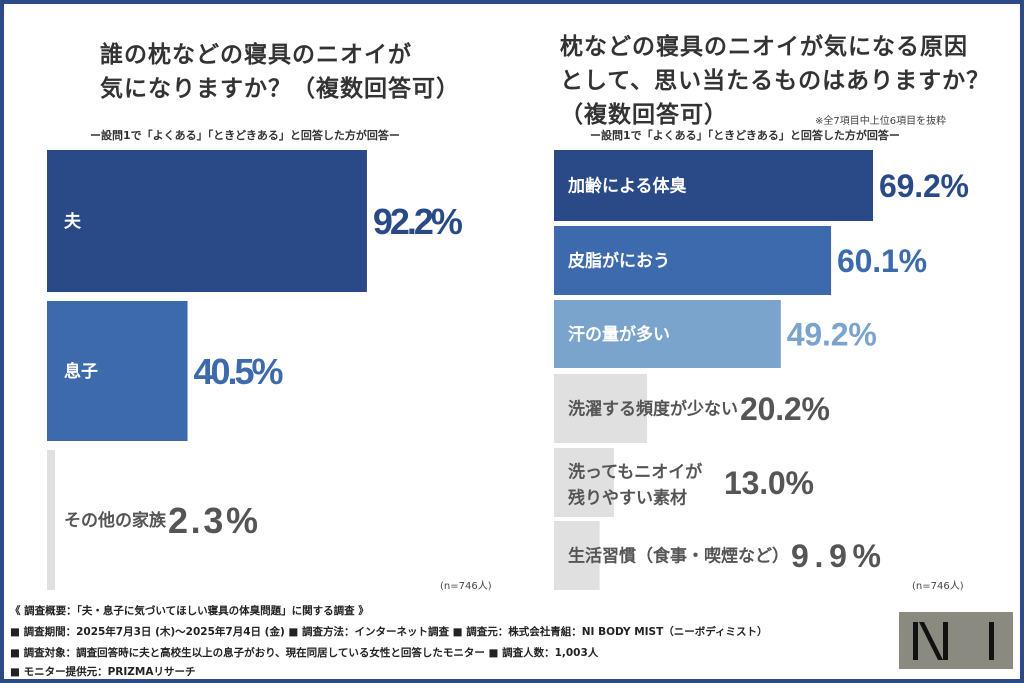 The image size is (1024, 683). What do you see at coordinates (881, 121) in the screenshot?
I see `right-chart-annotation: ※全7項目中上位6項目を抜粋` at bounding box center [881, 121].